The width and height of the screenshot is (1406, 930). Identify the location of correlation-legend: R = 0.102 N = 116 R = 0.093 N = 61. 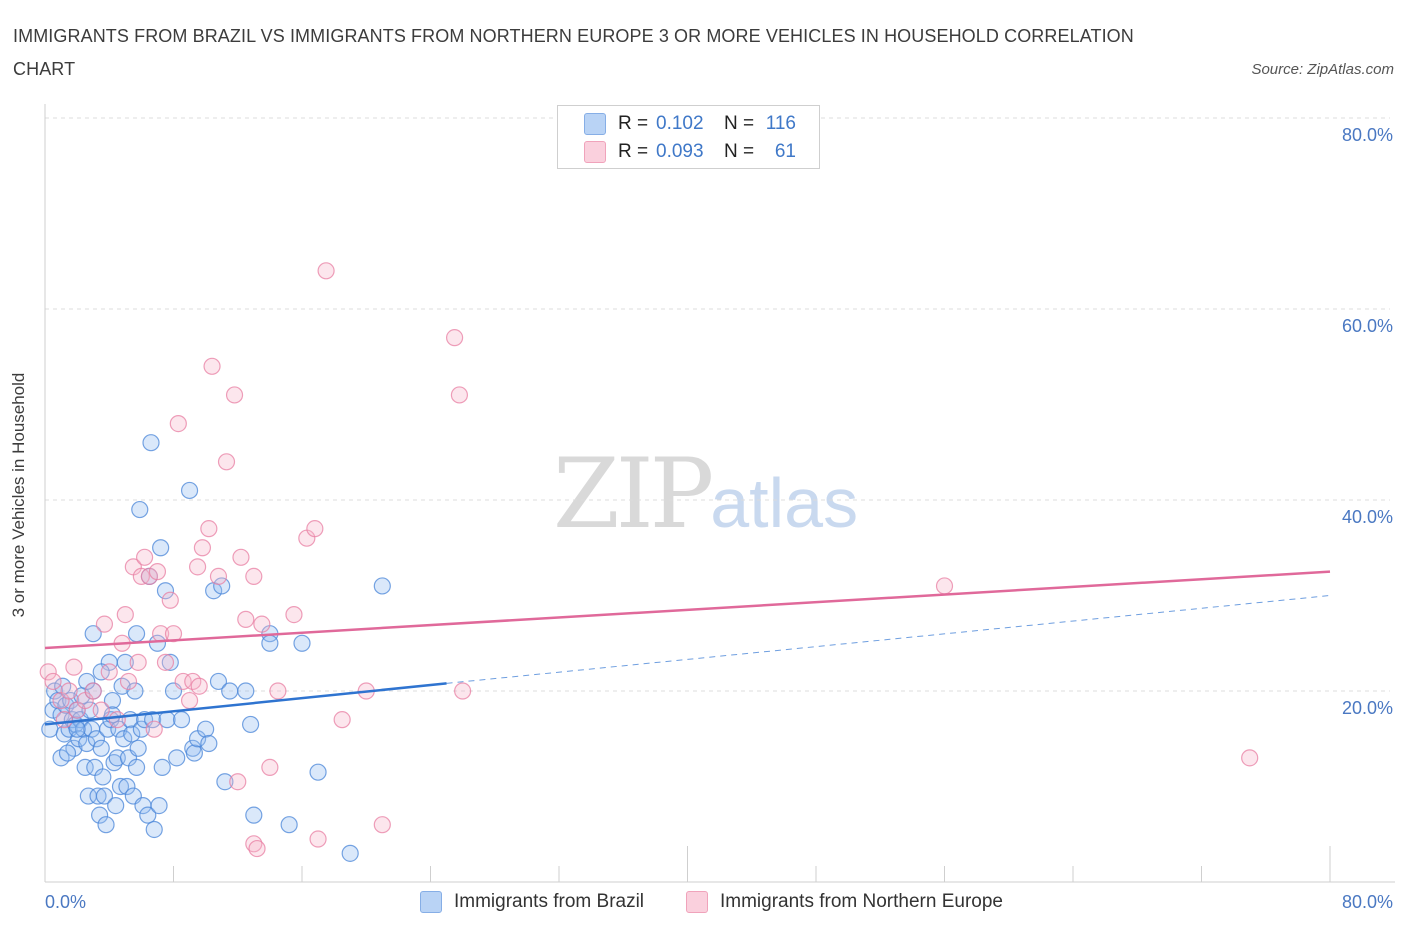
(688, 137).